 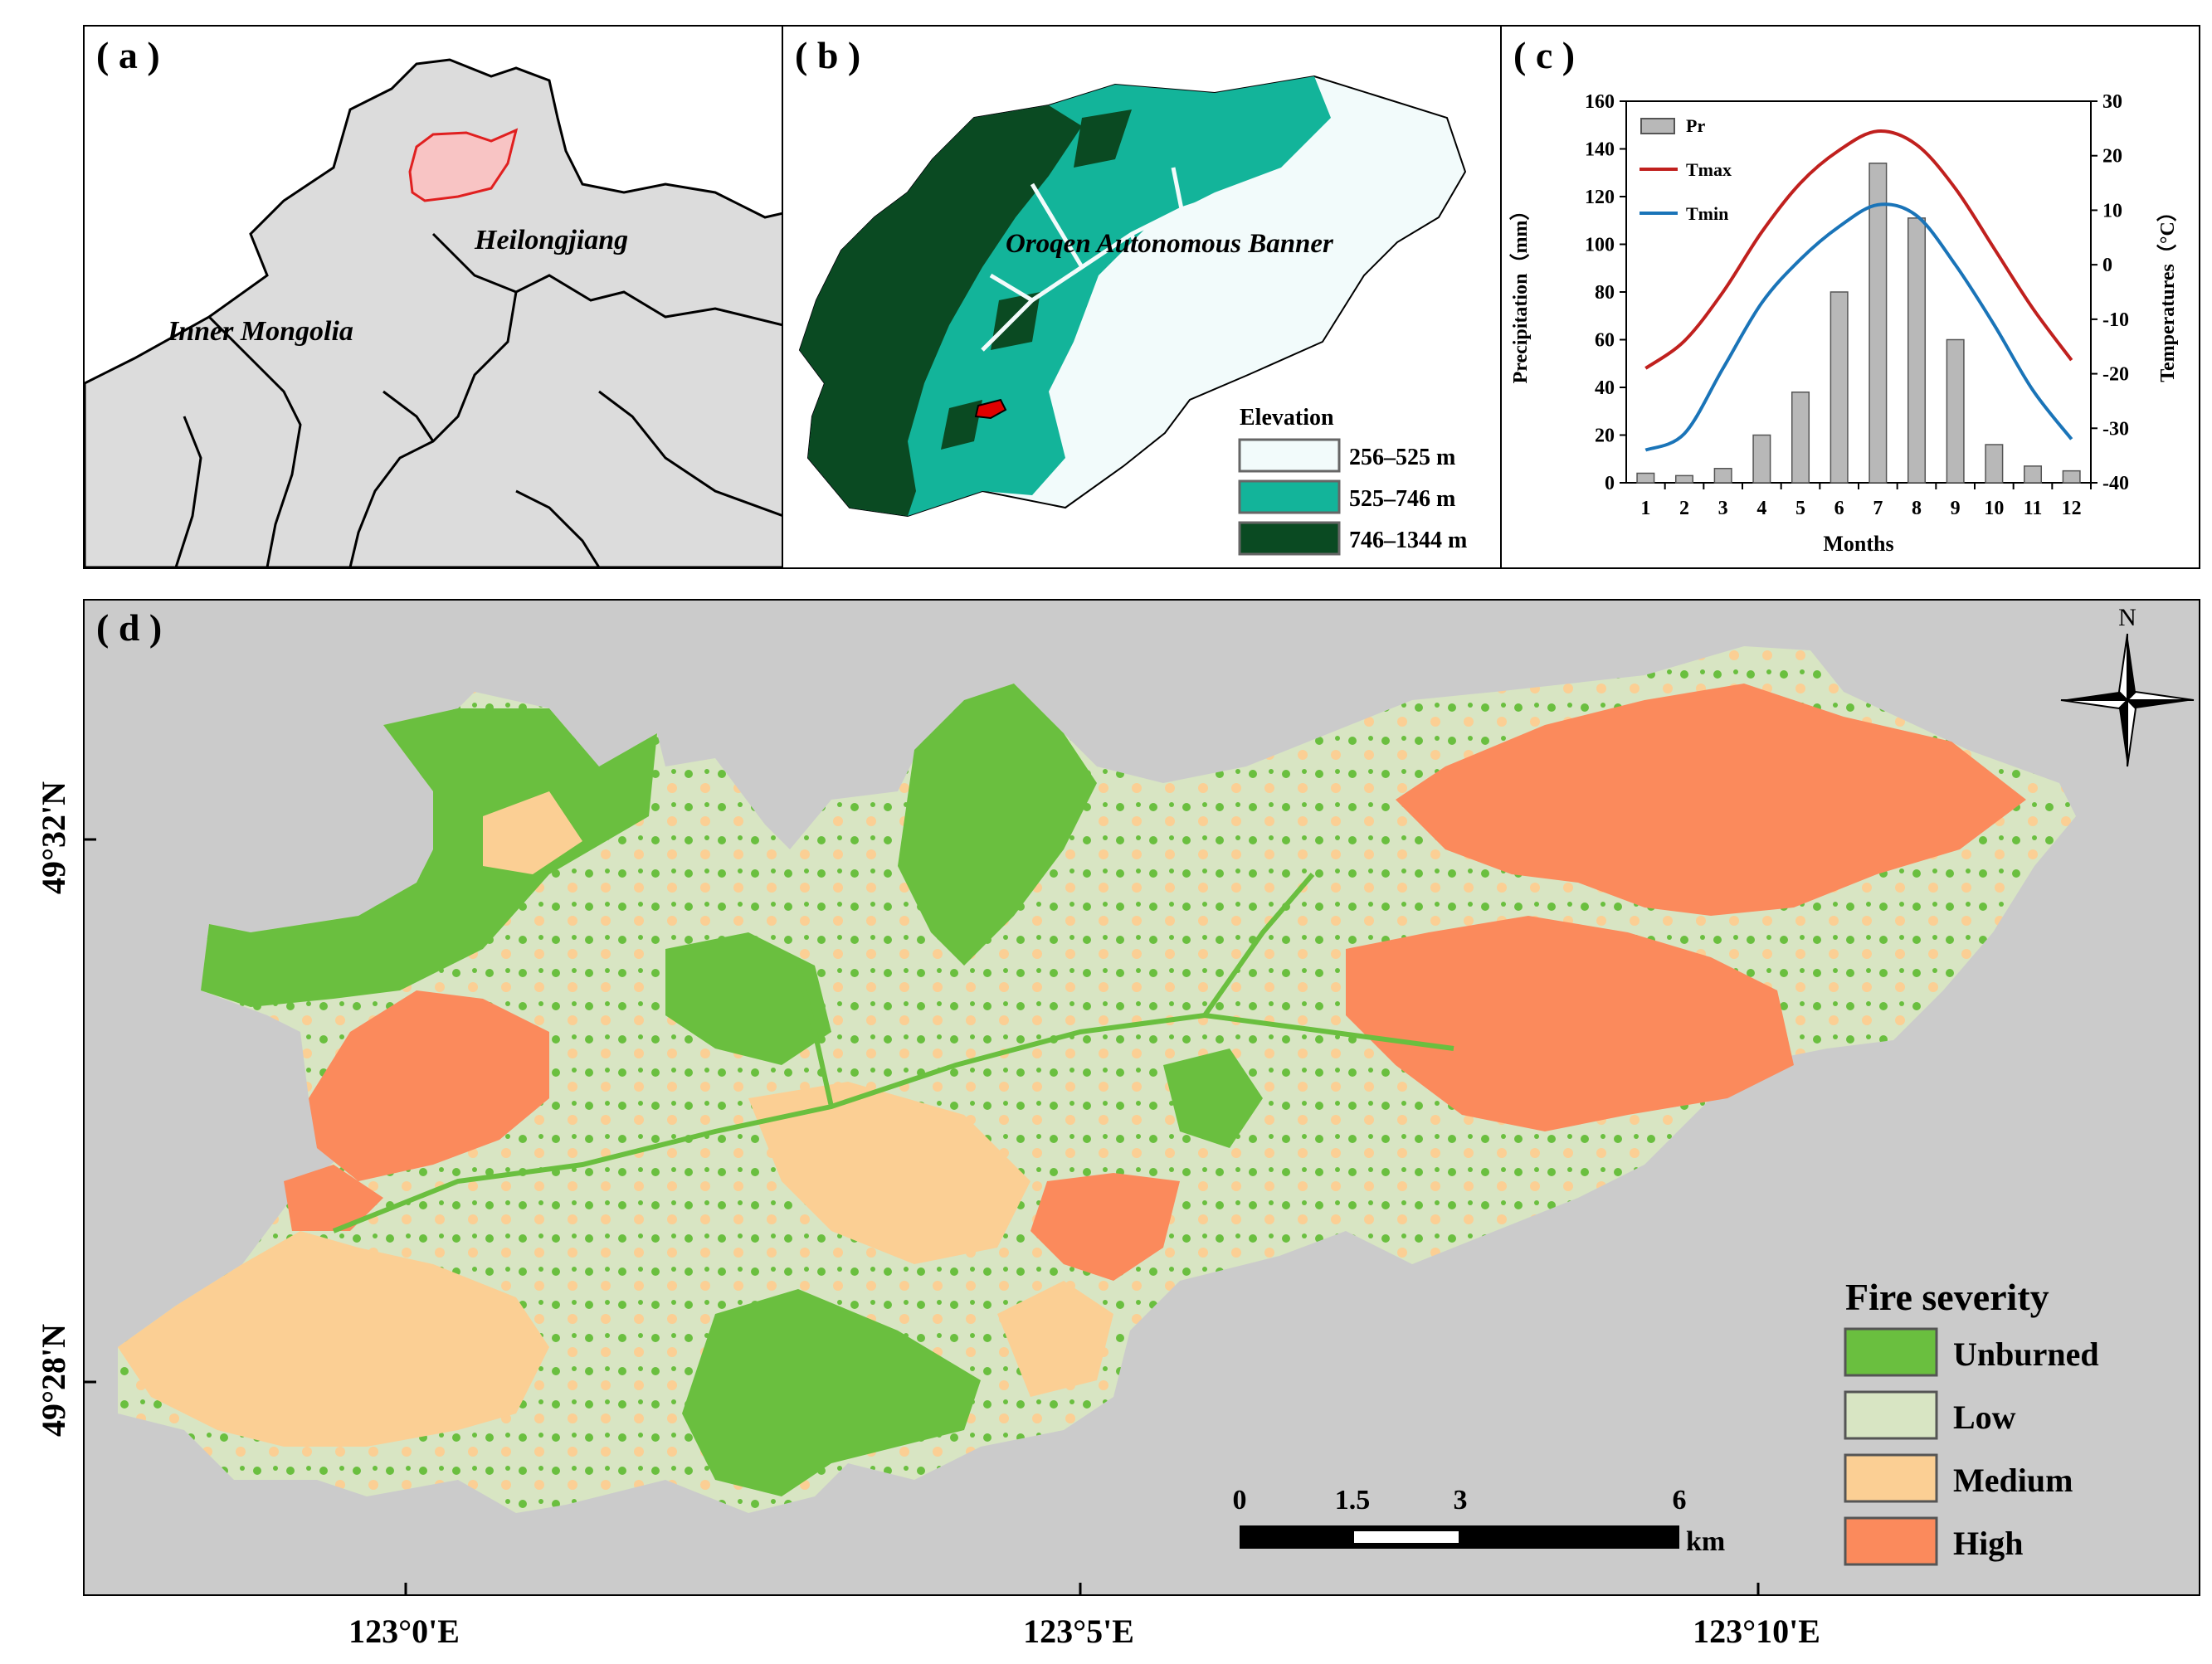 What do you see at coordinates (404, 1632) in the screenshot?
I see `lon-label-123-0: 123°0'E` at bounding box center [404, 1632].